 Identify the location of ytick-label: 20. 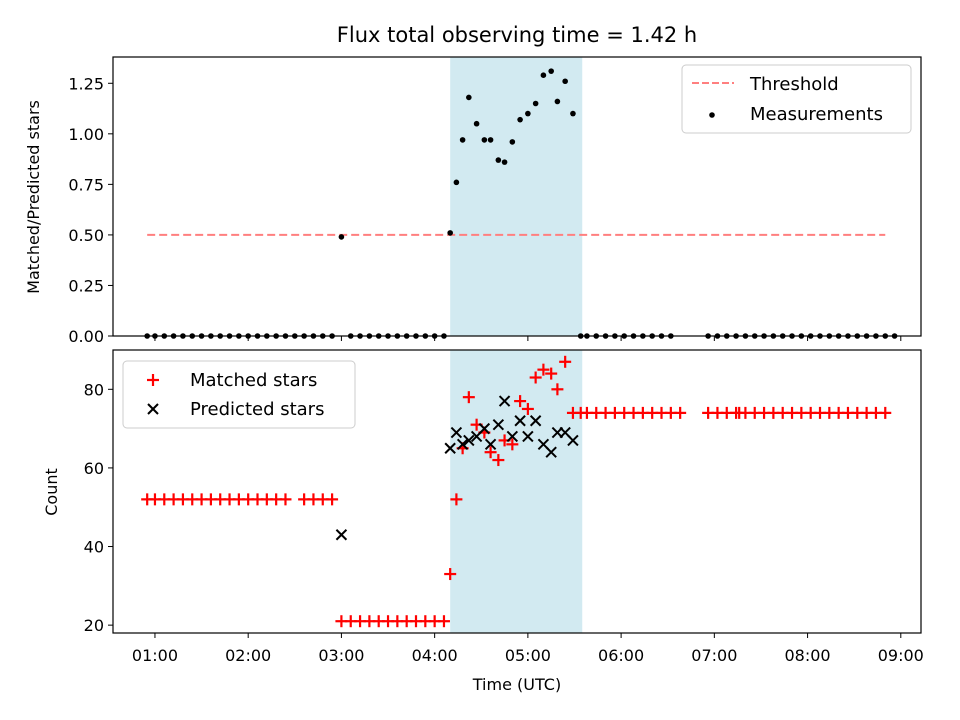
(94, 625).